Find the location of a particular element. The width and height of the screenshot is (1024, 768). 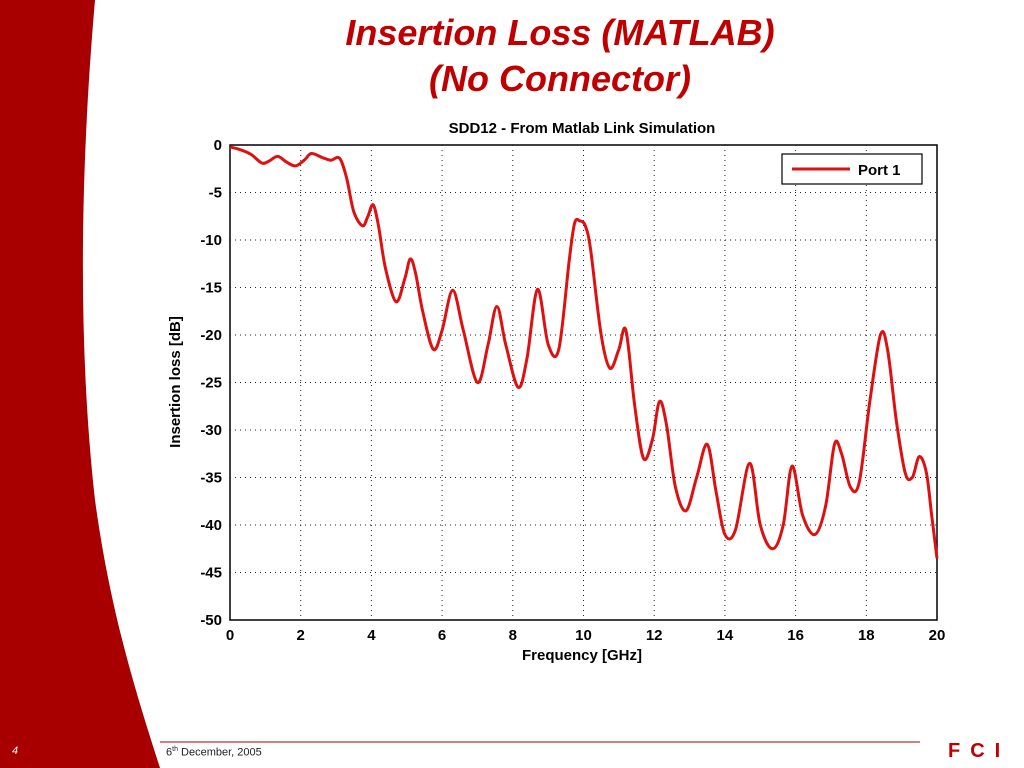

x-tick-label: 18 is located at coordinates (866, 635).